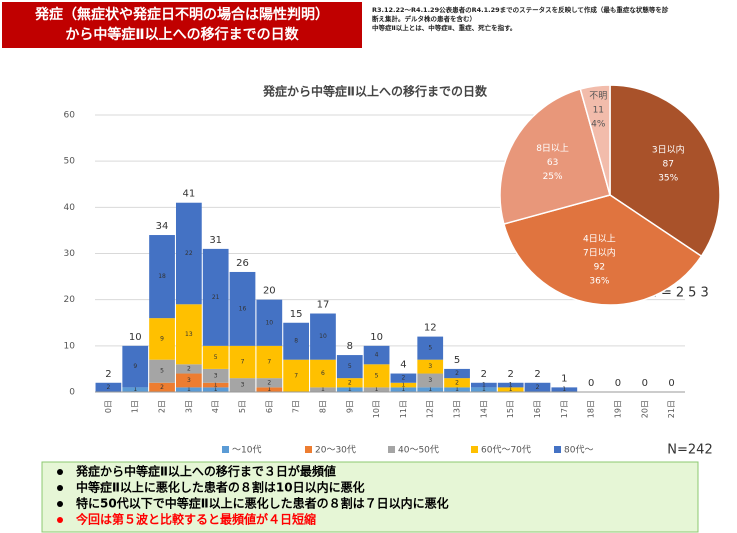  What do you see at coordinates (483, 409) in the screenshot?
I see `x-tick-label: 14日` at bounding box center [483, 409].